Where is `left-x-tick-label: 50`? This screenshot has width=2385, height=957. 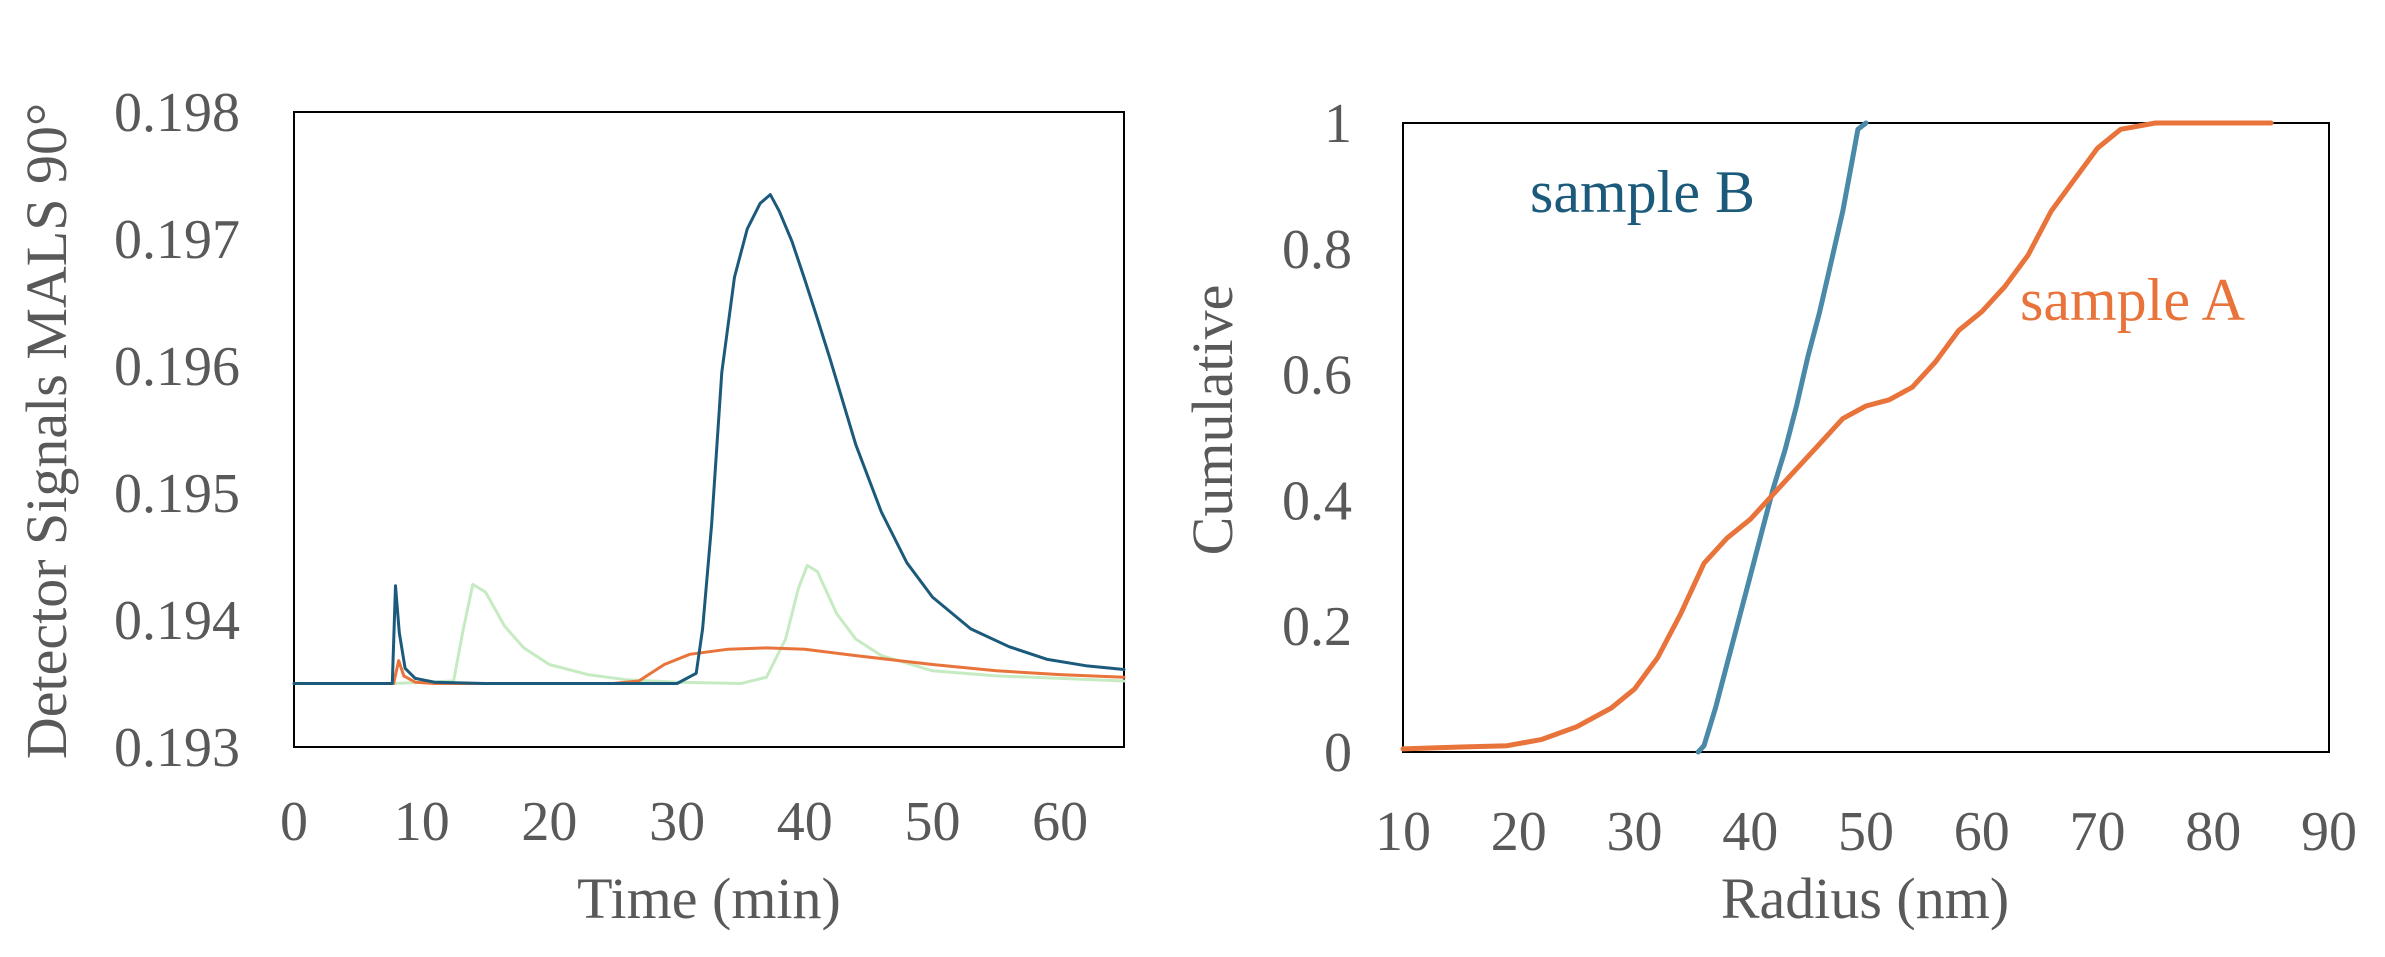 left-x-tick-label: 50 is located at coordinates (932, 822).